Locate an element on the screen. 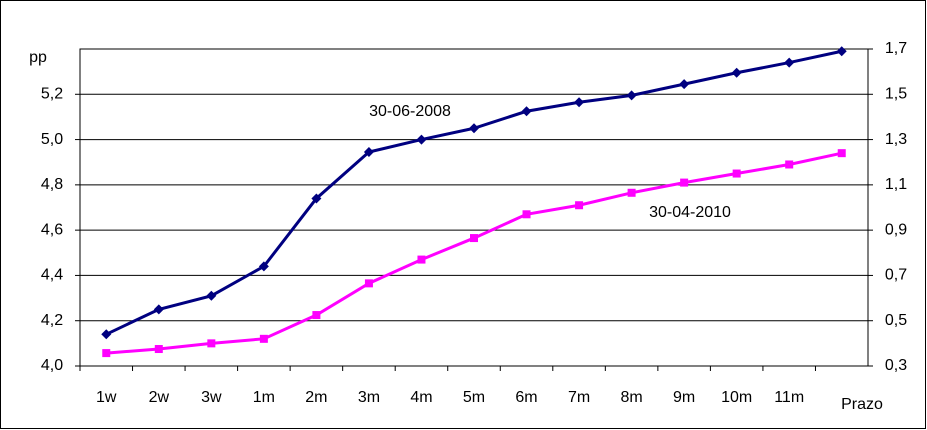  y2-tick-label: 1,1 is located at coordinates (896, 184).